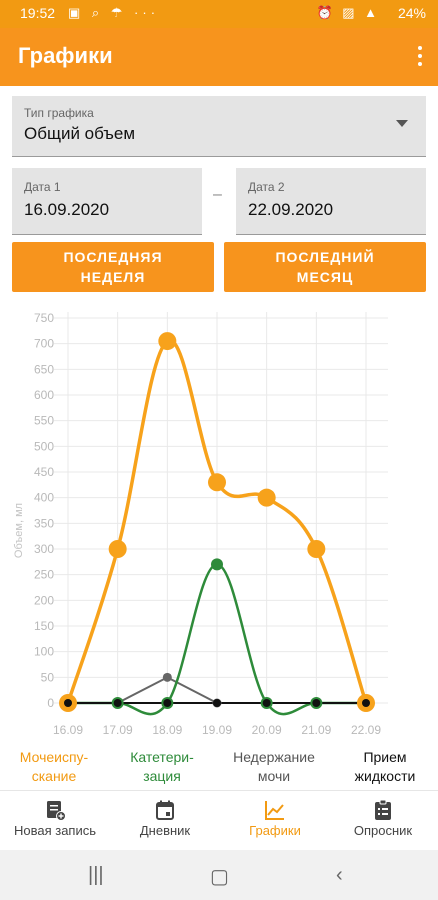  Describe the element at coordinates (383, 809) in the screenshot. I see `clipboard-icon` at that location.